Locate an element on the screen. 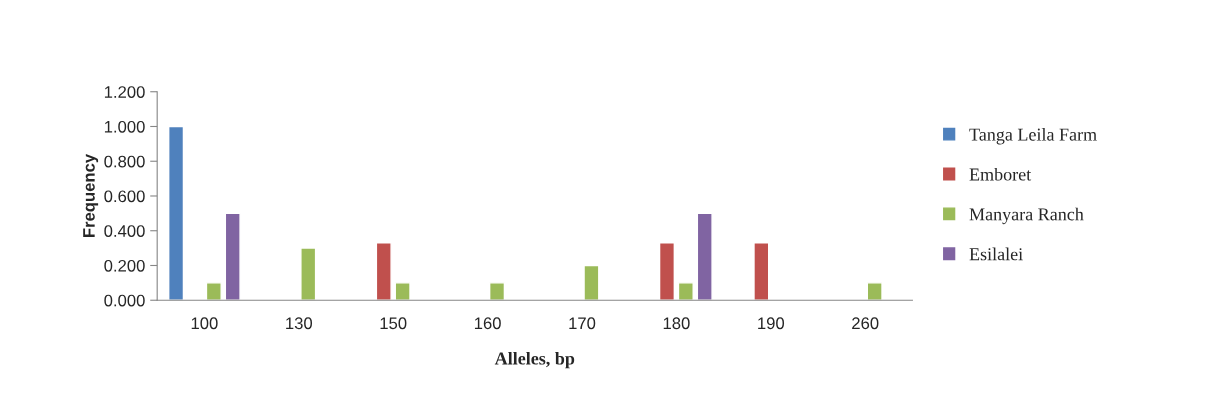  legend-label: Emboret is located at coordinates (1000, 174).